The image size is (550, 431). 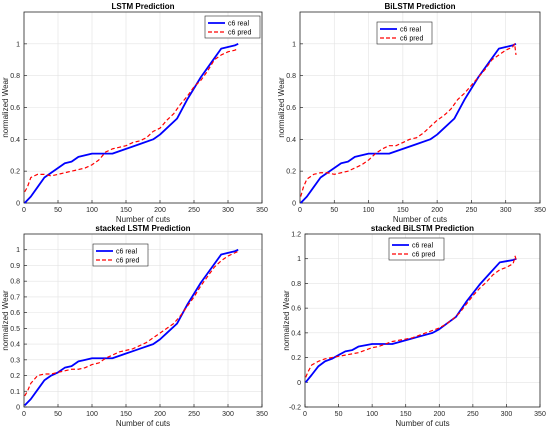 What do you see at coordinates (15, 392) in the screenshot?
I see `y-tick-label: 0.1` at bounding box center [15, 392].